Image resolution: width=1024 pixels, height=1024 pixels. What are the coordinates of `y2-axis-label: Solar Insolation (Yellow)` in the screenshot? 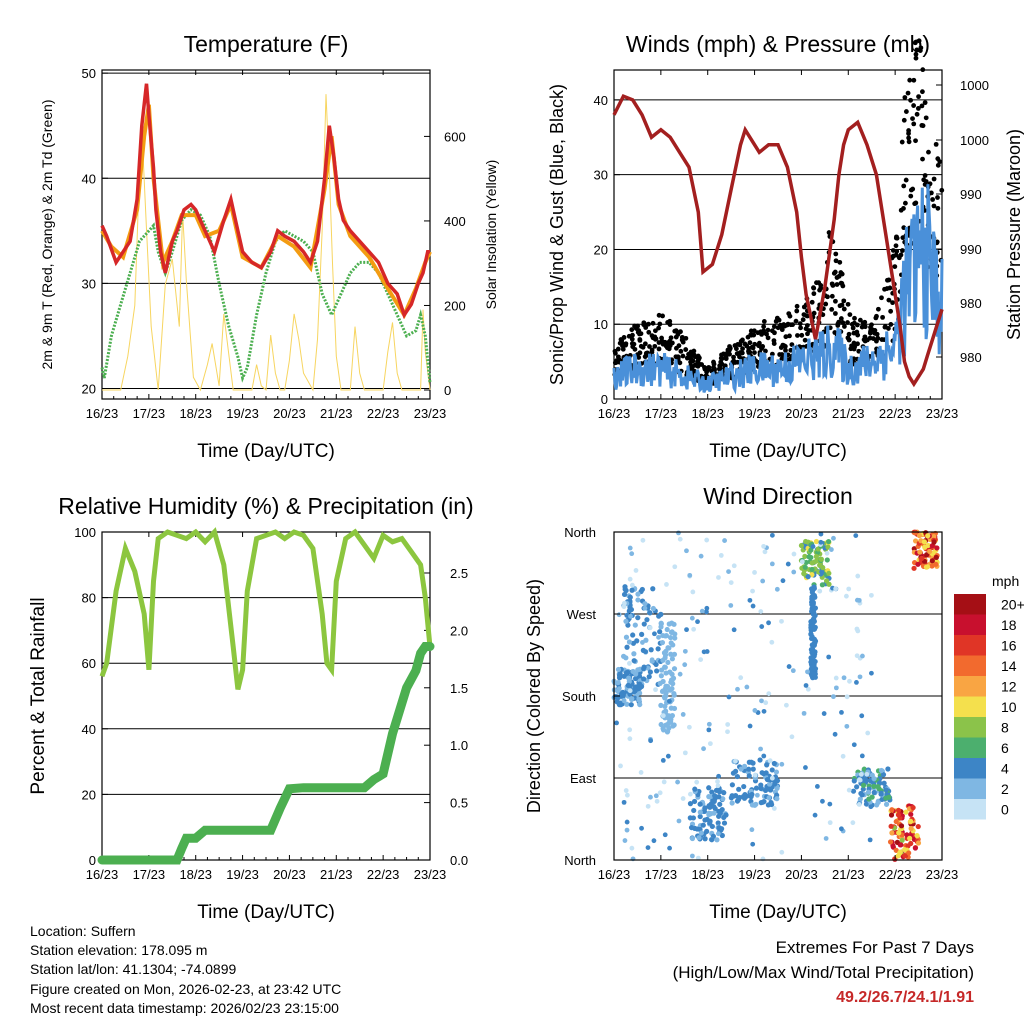 It's located at (491, 235).